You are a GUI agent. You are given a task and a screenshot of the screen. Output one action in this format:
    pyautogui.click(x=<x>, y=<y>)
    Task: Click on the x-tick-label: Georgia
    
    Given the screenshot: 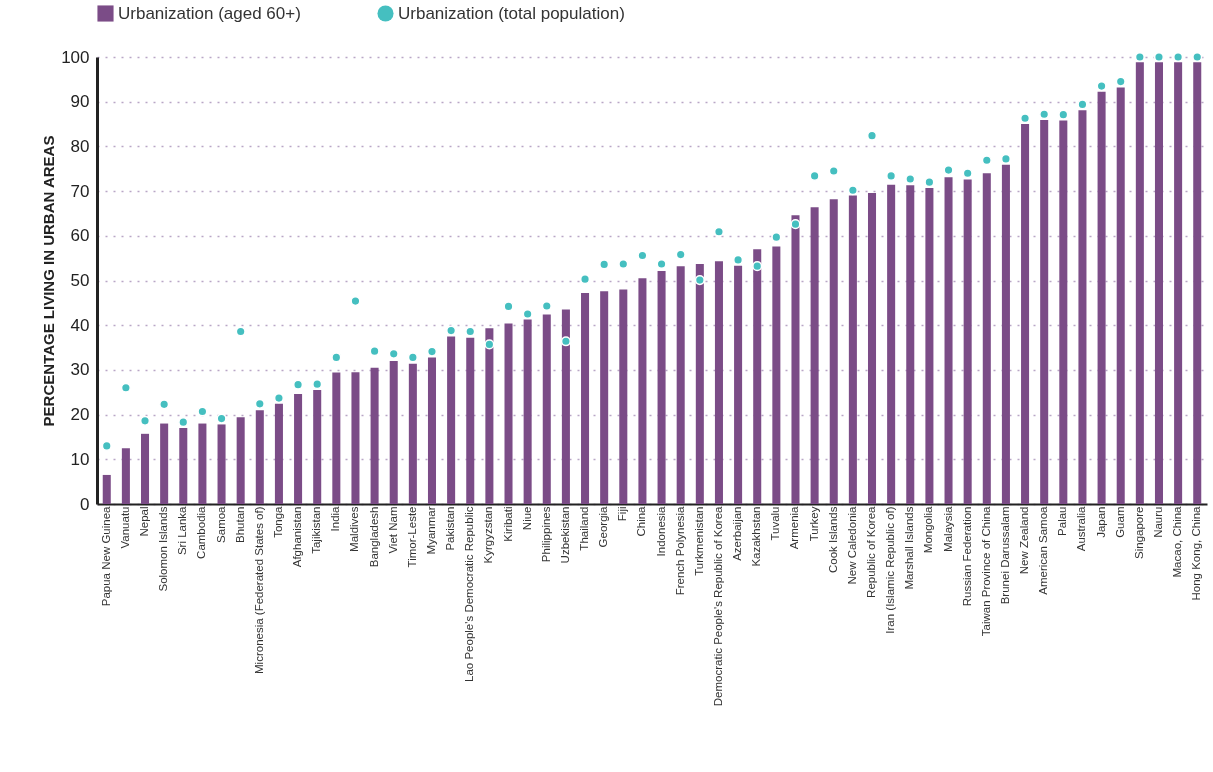 What is the action you would take?
    pyautogui.click(x=603, y=526)
    